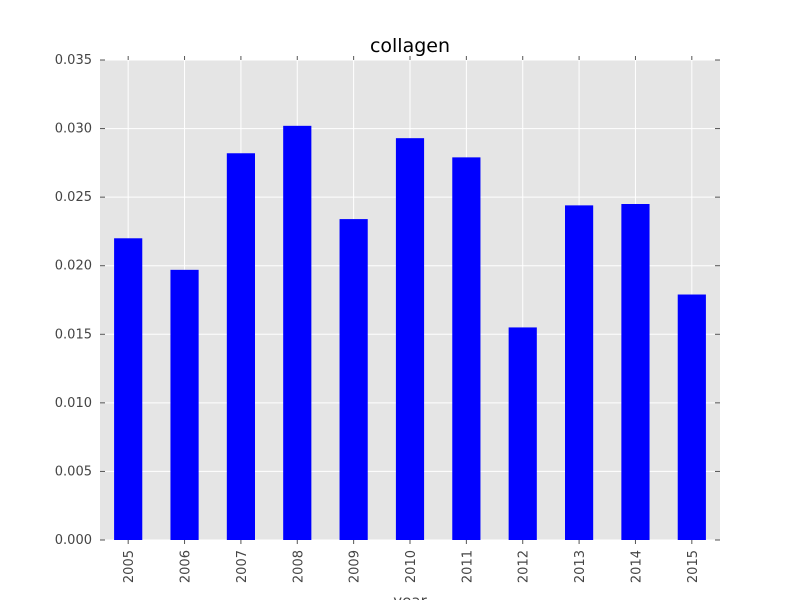 The width and height of the screenshot is (800, 600). Describe the element at coordinates (184, 404) in the screenshot. I see `bar-2006` at that location.